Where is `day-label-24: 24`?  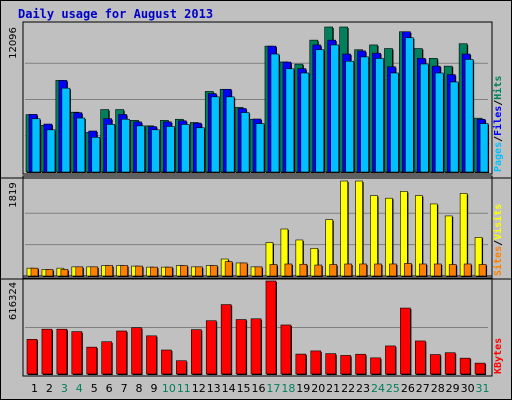
day-label-24: 24 is located at coordinates (378, 388).